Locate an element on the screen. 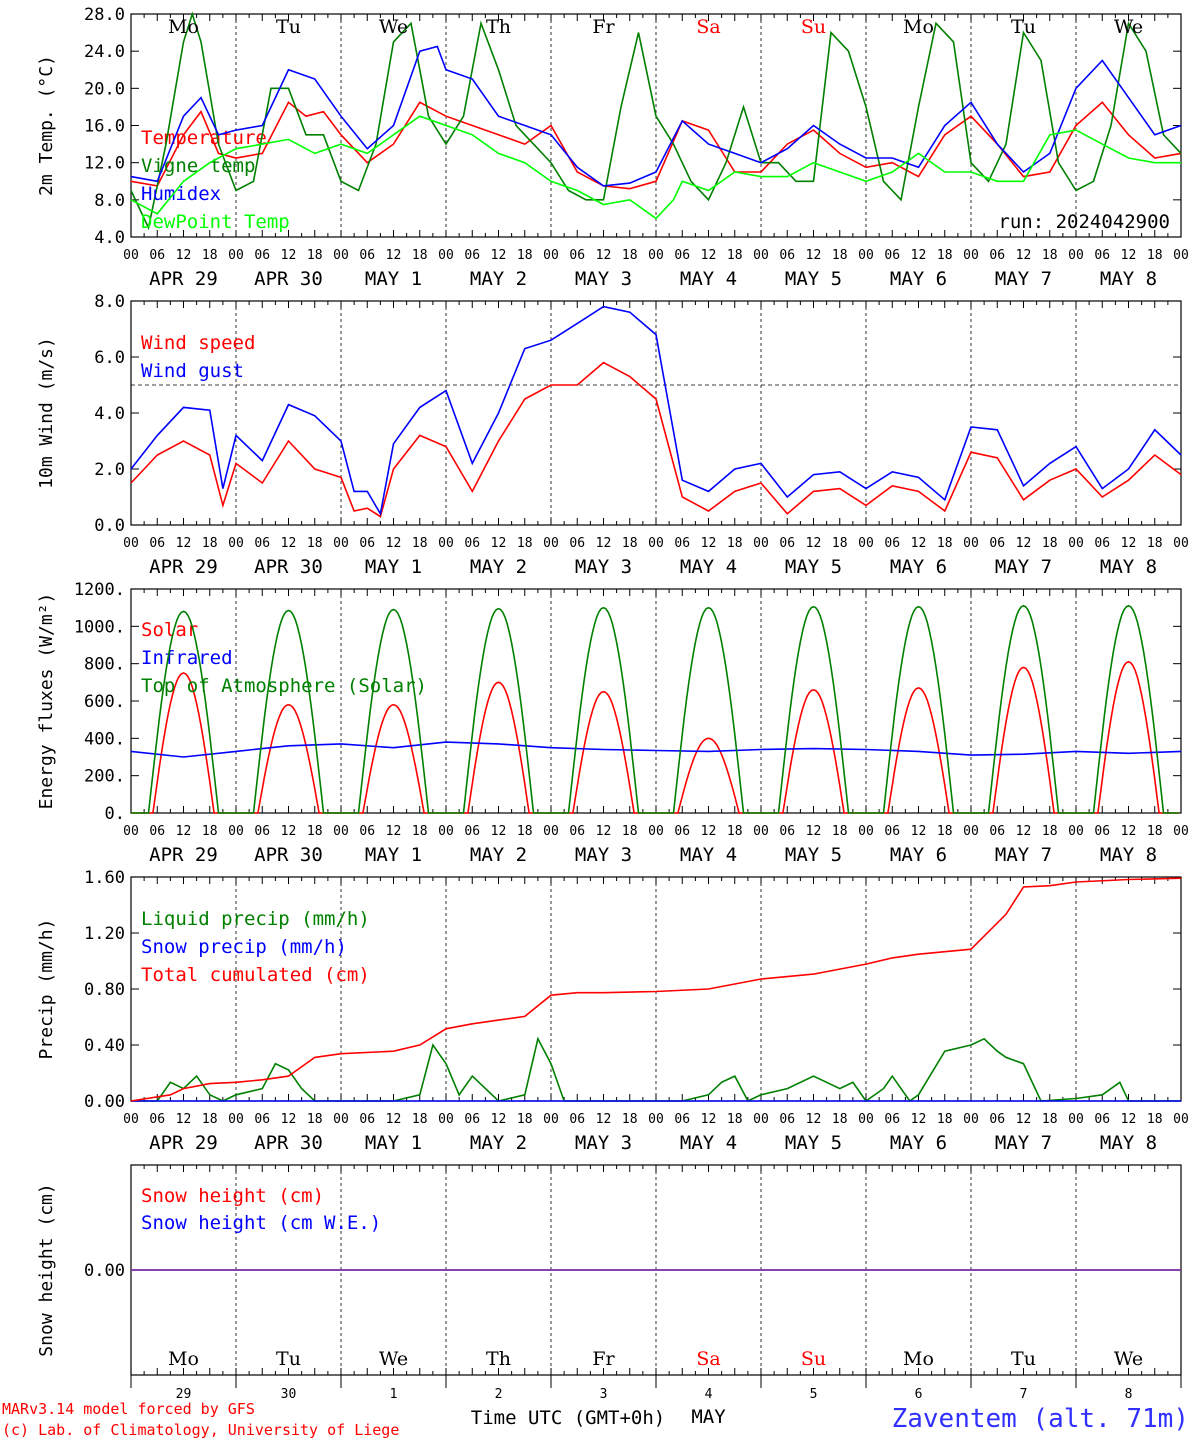 The width and height of the screenshot is (1194, 1440). date-label: MAY 2 is located at coordinates (498, 279).